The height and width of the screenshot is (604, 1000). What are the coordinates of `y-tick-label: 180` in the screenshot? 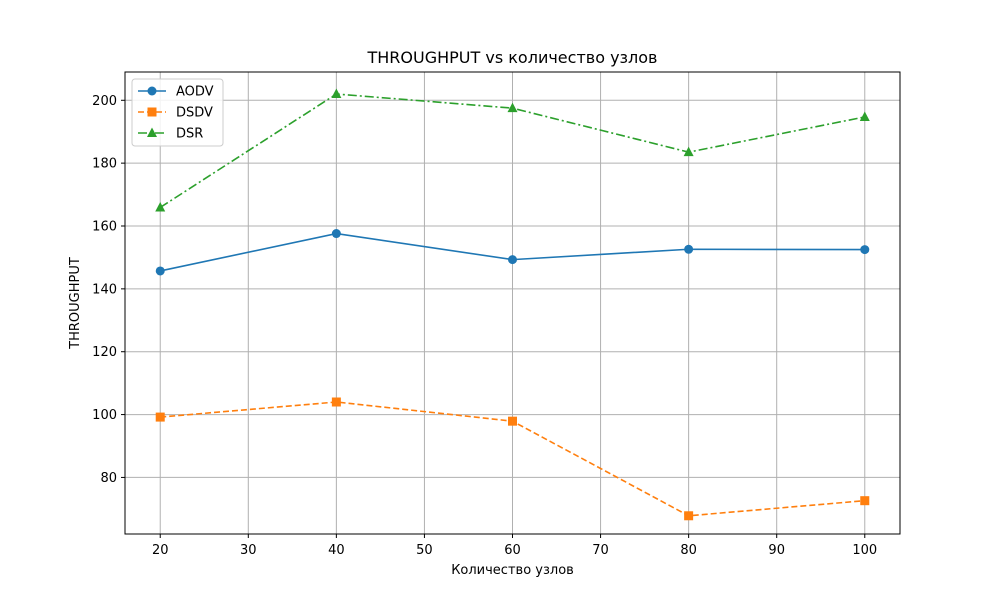 It's located at (104, 164).